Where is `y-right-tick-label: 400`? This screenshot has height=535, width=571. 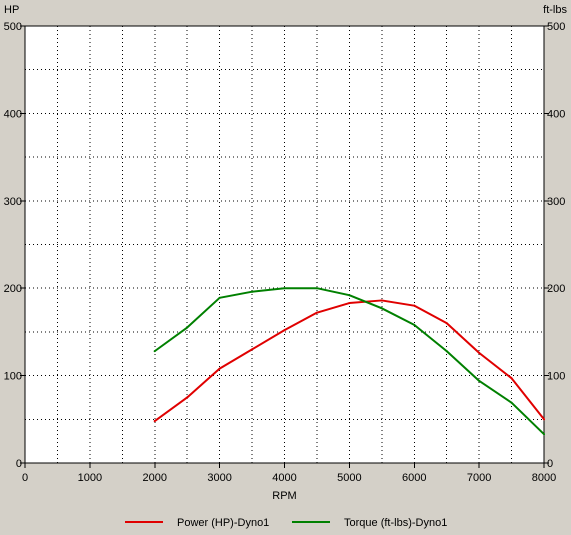 y-right-tick-label: 400 is located at coordinates (556, 114).